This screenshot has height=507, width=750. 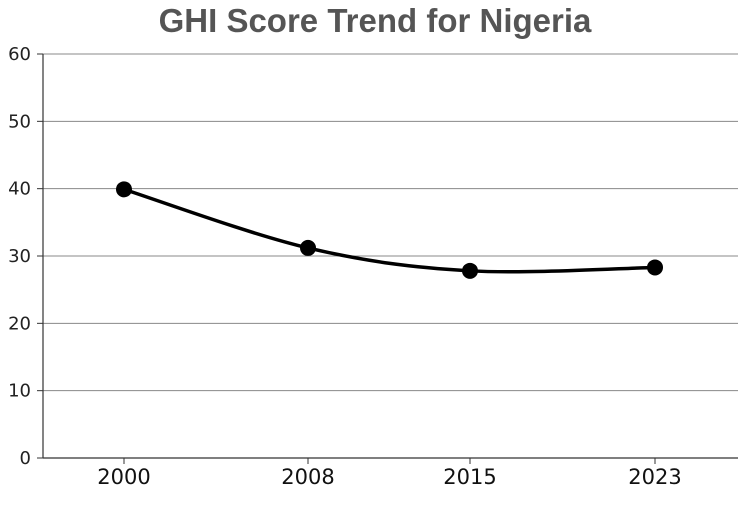 I want to click on y-tick-label: 30, so click(x=19, y=256).